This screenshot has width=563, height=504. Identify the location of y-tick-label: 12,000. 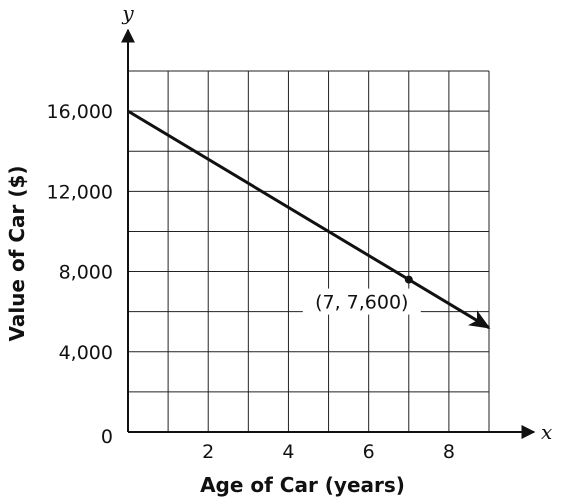
(80, 192).